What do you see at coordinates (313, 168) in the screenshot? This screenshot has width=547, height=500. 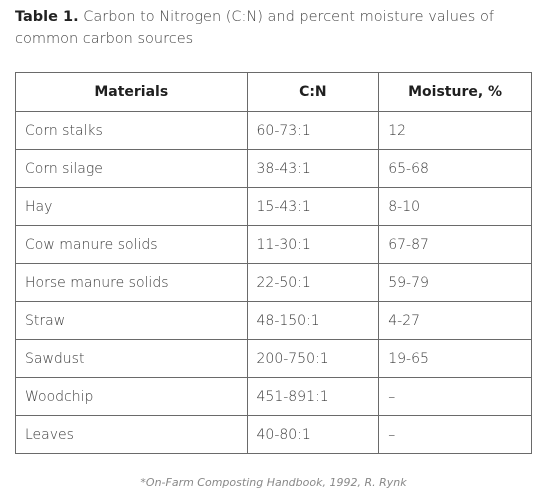 I see `cell-cn: 38-43:1` at bounding box center [313, 168].